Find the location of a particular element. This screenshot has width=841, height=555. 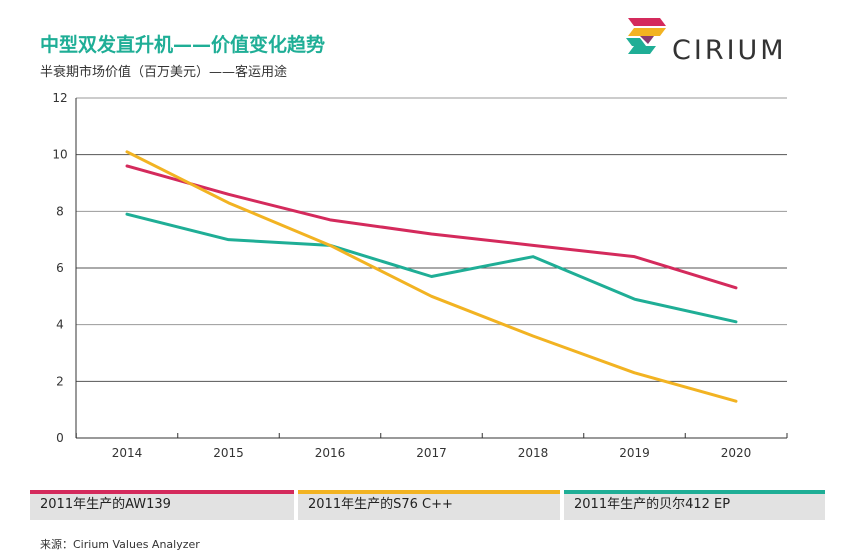

x-tick-label: 2019 is located at coordinates (634, 453).